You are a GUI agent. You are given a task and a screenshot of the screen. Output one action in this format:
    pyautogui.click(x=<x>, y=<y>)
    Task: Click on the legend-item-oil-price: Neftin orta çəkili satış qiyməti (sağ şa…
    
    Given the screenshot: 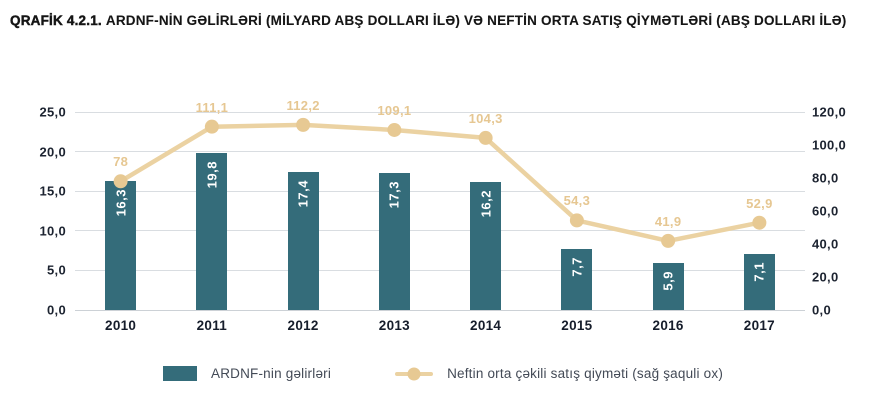 What is the action you would take?
    pyautogui.click(x=559, y=373)
    